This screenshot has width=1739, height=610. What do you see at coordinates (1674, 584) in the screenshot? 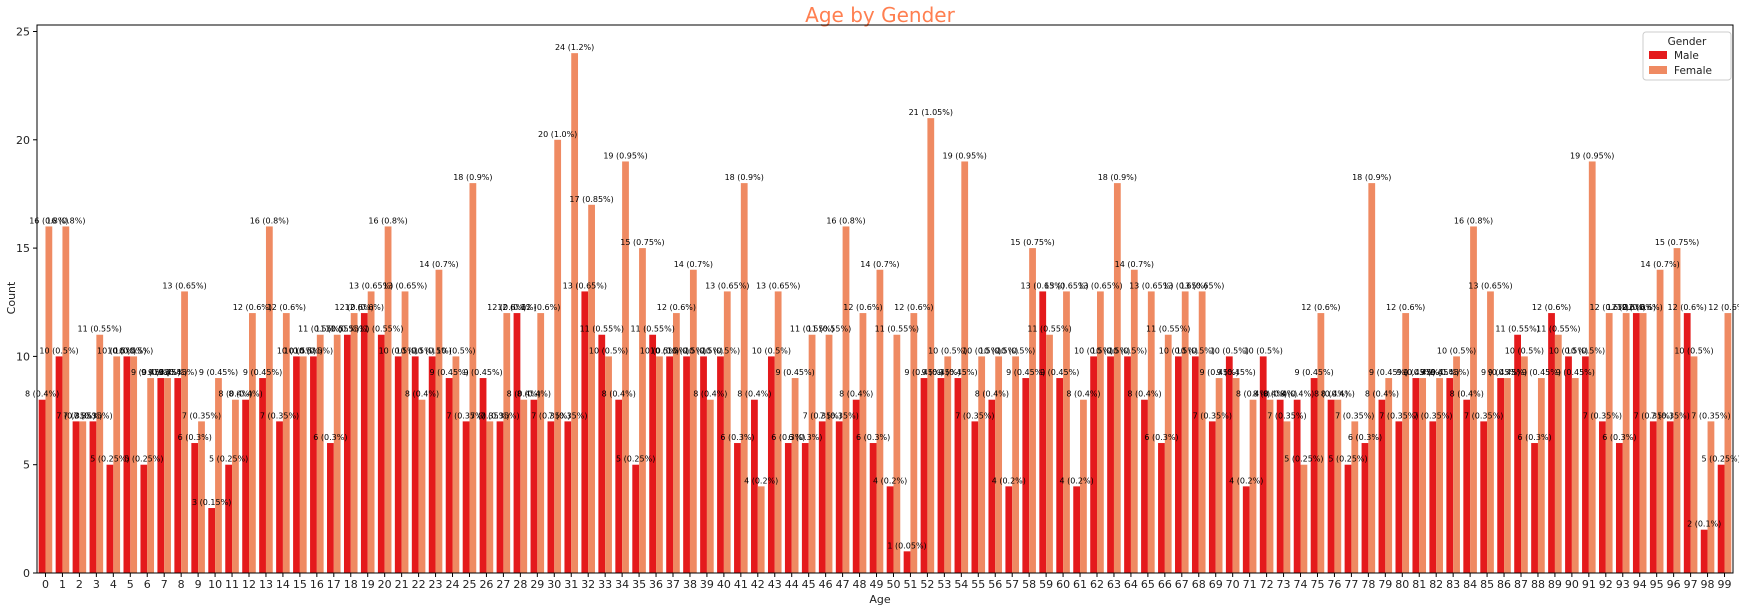
I see `x-tick-label: 96` at bounding box center [1674, 584].